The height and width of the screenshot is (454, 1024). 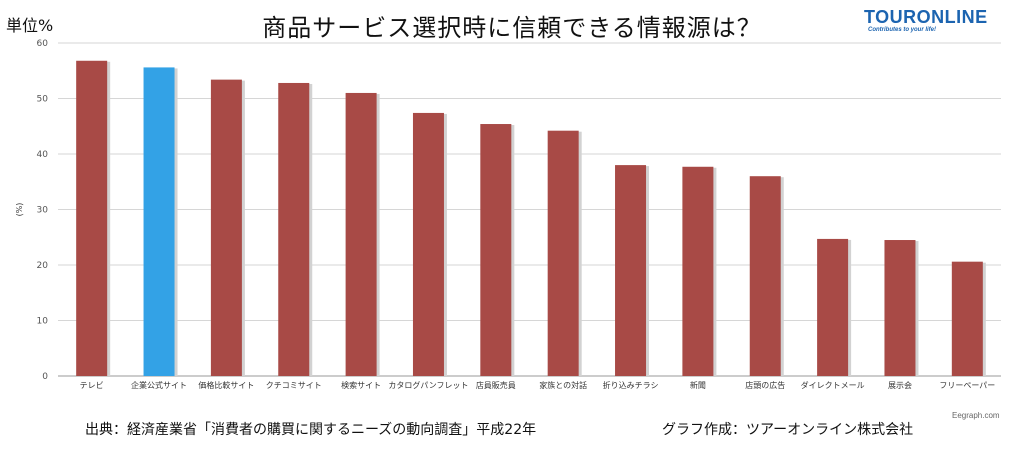 What do you see at coordinates (512, 28) in the screenshot?
I see `chart-title: 商品サービス選択時に信頼できる情報源は？` at bounding box center [512, 28].